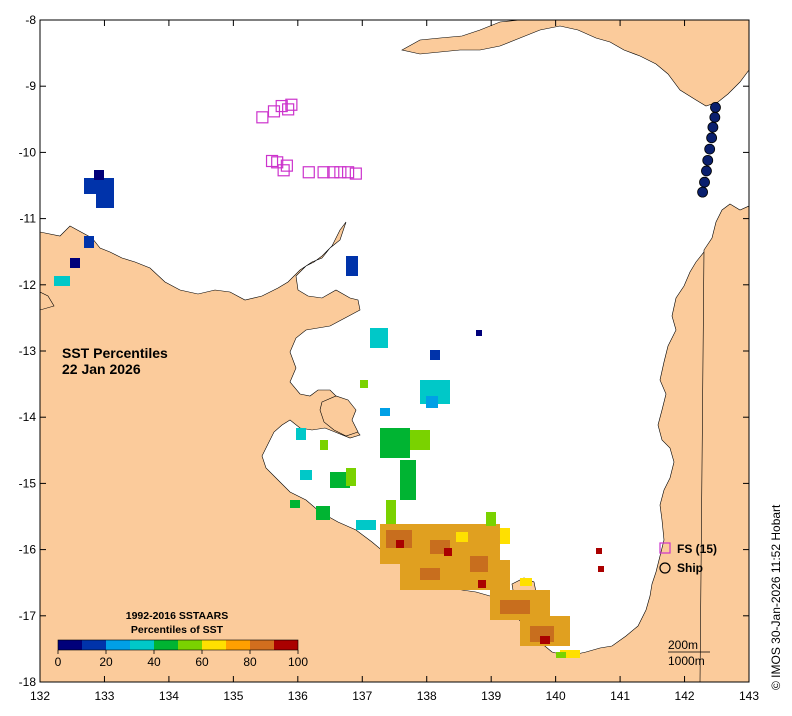  Describe the element at coordinates (104, 696) in the screenshot. I see `lon-tick-label: 133` at that location.